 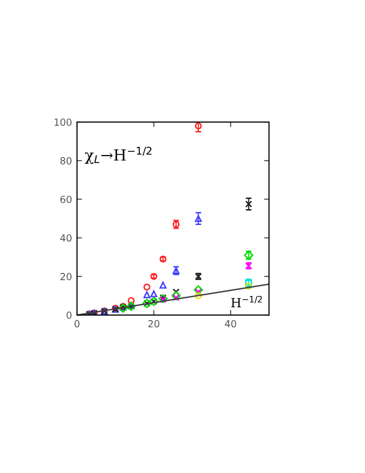 I want to click on x-tick-label: 40, so click(x=230, y=324).